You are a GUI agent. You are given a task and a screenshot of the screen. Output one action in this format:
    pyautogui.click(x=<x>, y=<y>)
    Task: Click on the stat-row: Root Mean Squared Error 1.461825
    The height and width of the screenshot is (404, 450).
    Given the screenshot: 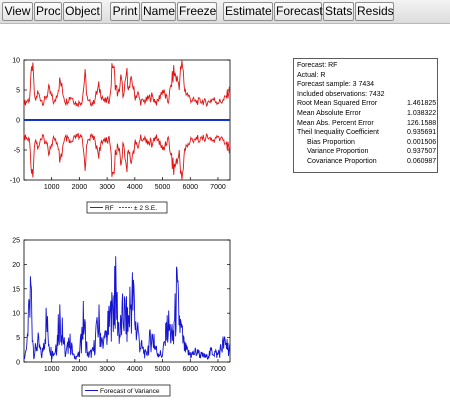 What is the action you would take?
    pyautogui.click(x=367, y=104)
    